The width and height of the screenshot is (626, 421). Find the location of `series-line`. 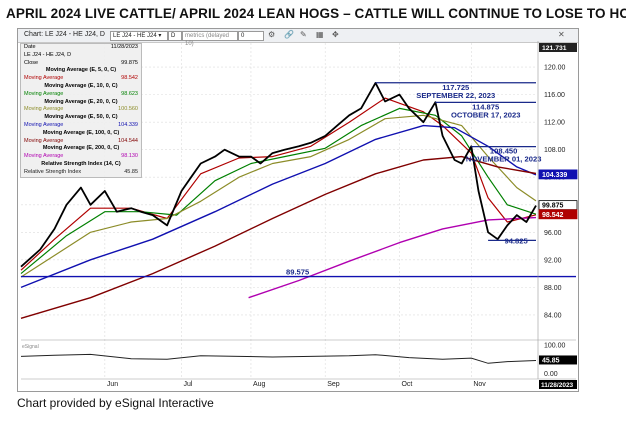

series-line is located at coordinates (392, 257).